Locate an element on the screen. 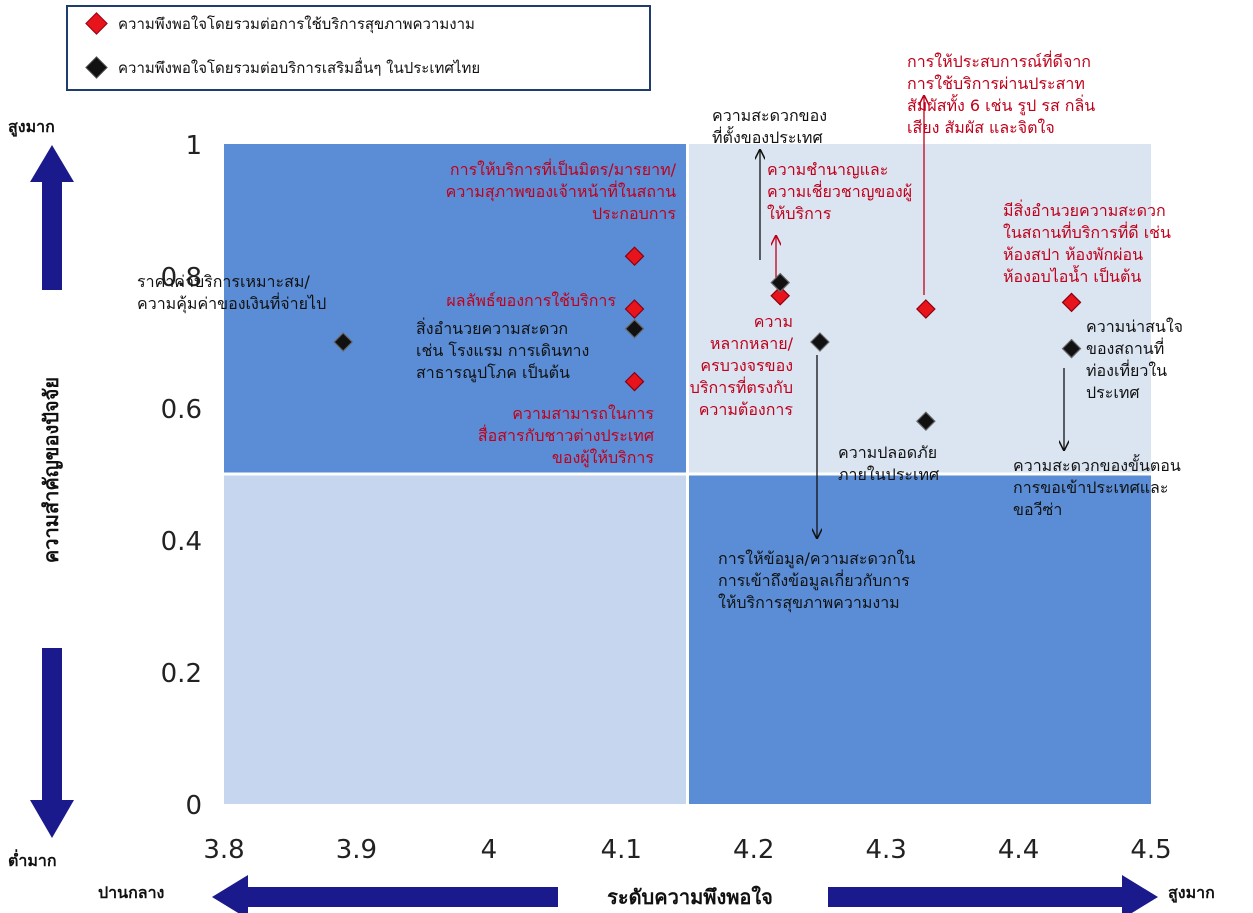  y-tick-label: 0.8 is located at coordinates (181, 278).